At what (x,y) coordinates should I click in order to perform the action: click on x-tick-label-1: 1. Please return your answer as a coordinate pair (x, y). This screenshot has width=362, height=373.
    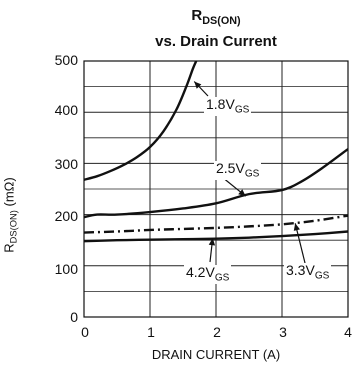
    Looking at the image, I should click on (151, 332).